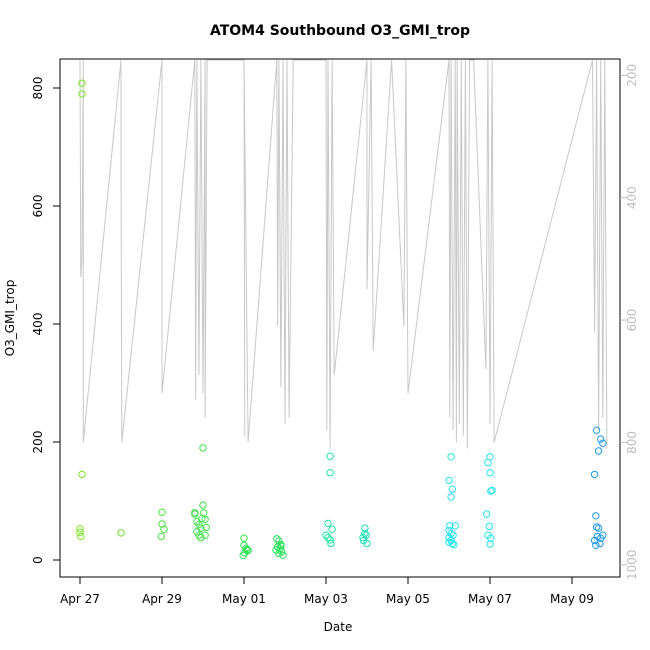  I want to click on y-tick-label: 600, so click(38, 206).